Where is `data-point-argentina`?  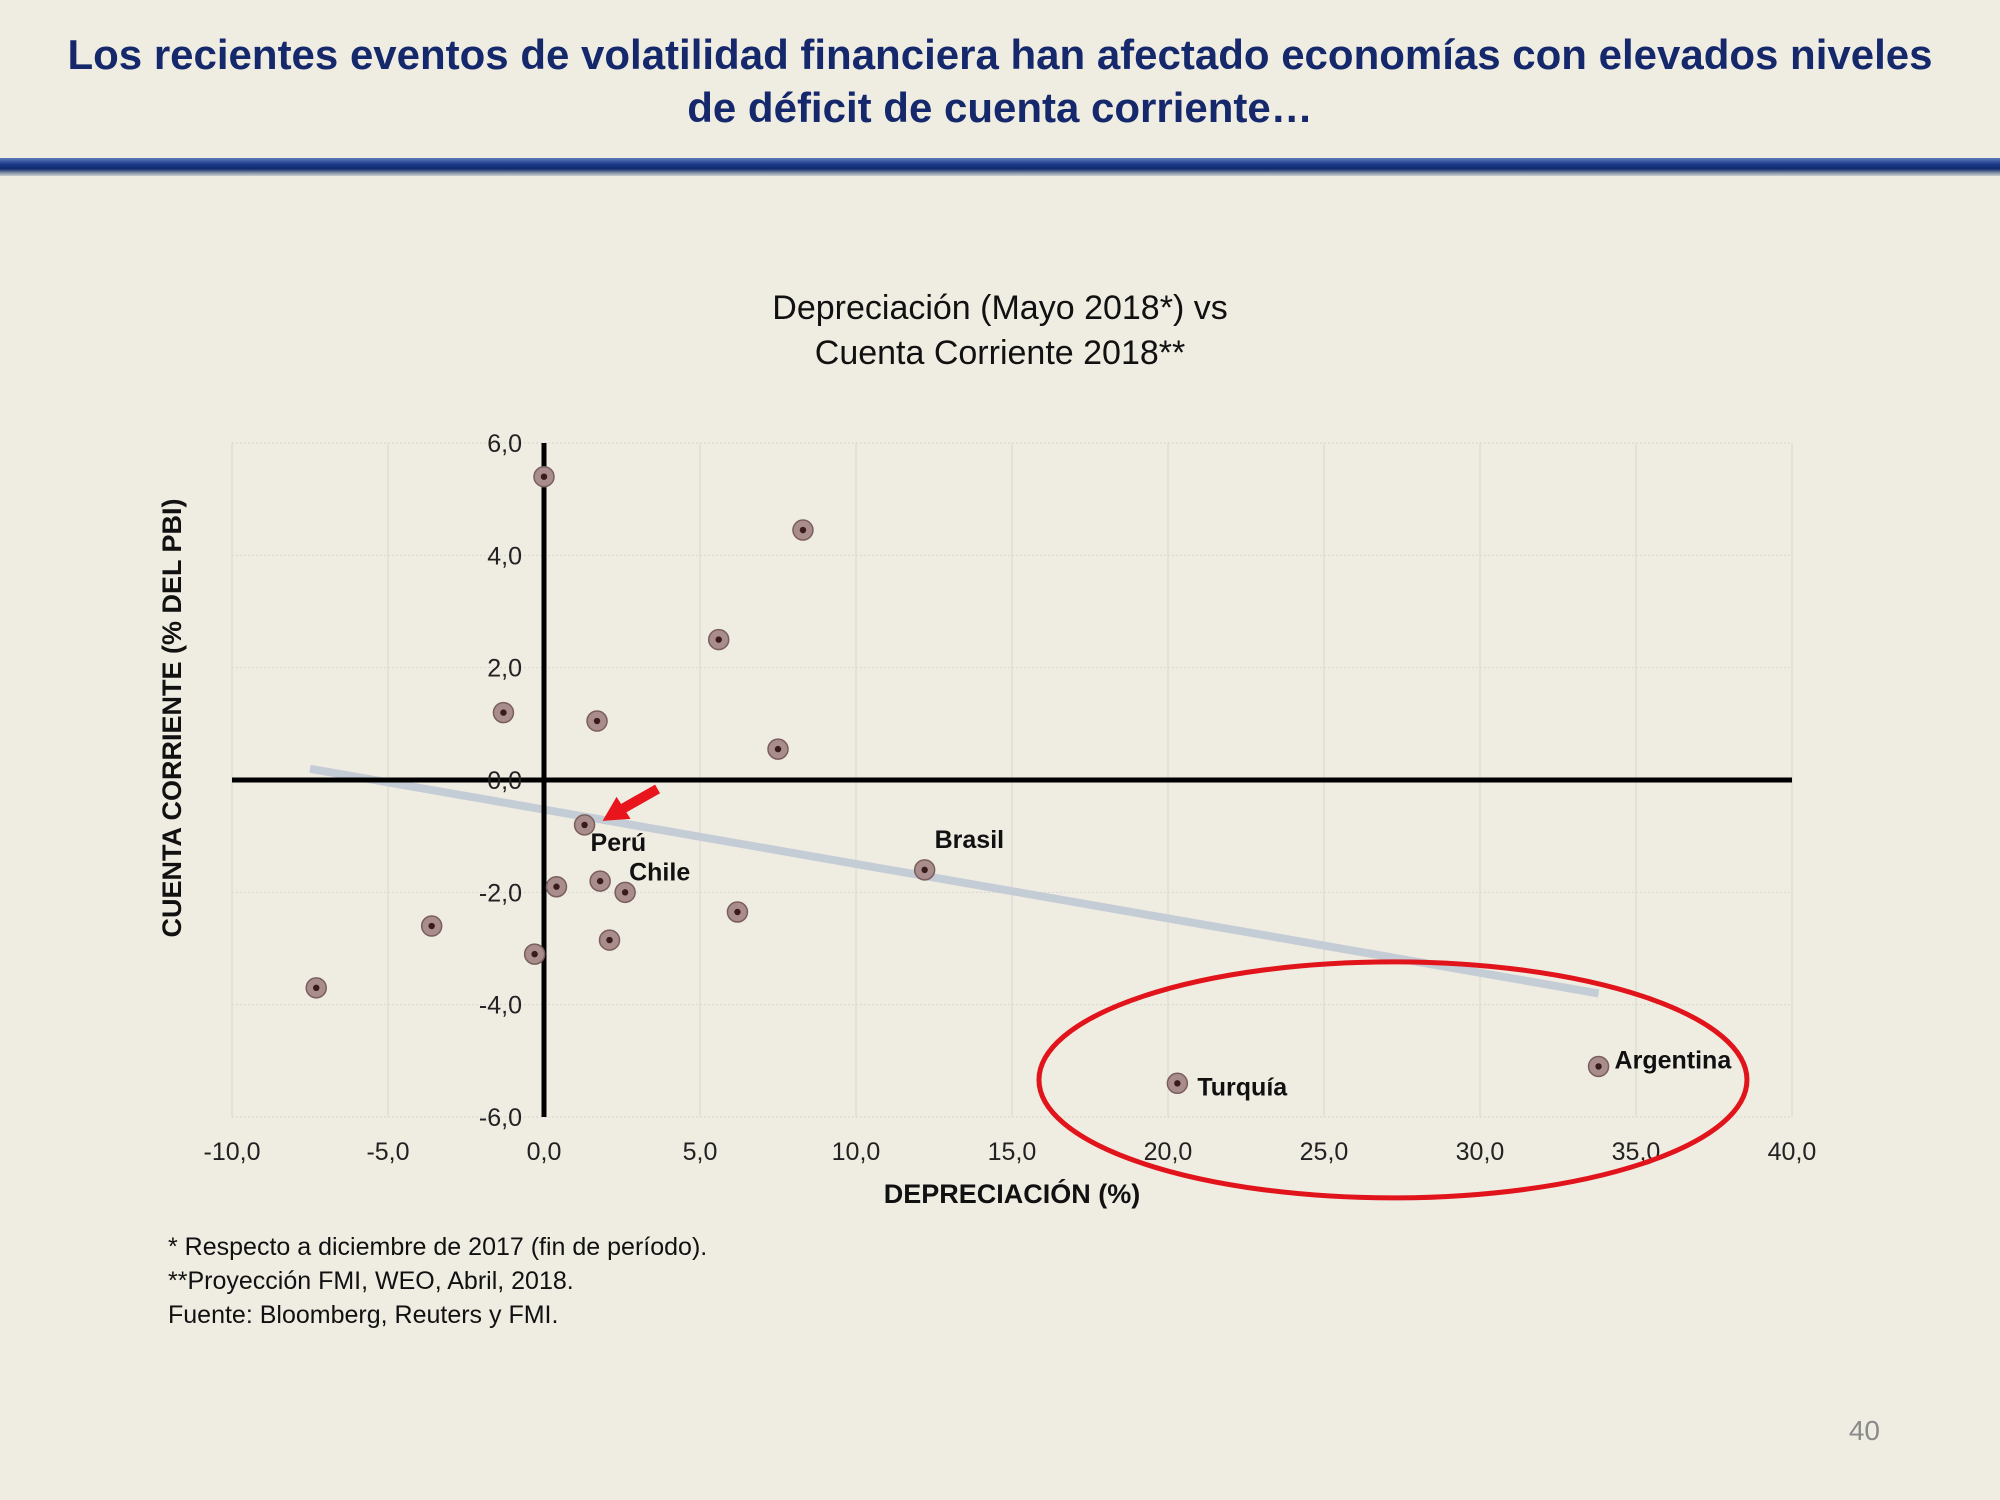
data-point-argentina is located at coordinates (1598, 1066).